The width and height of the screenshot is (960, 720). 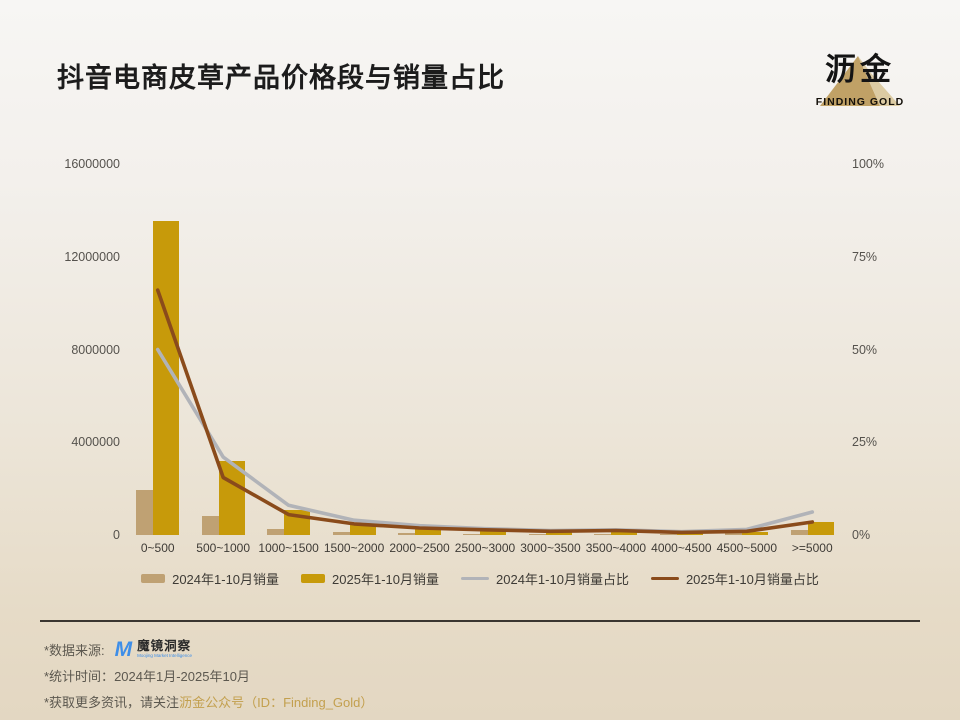 I want to click on x-axis-tick: 2500~3000, so click(x=485, y=548).